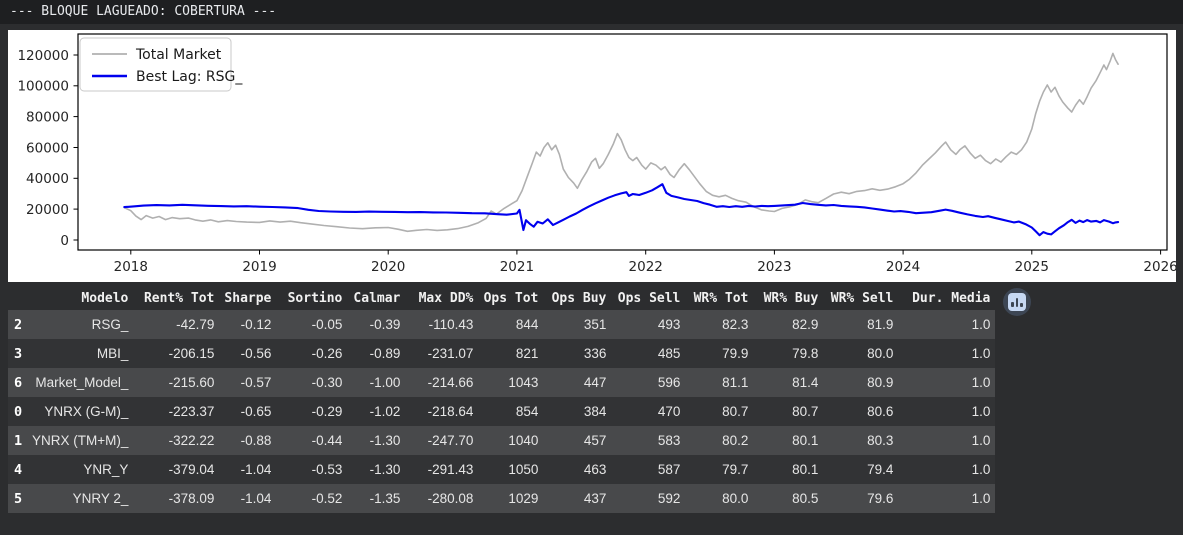 The image size is (1183, 535). I want to click on table-cell: 844, so click(511, 324).